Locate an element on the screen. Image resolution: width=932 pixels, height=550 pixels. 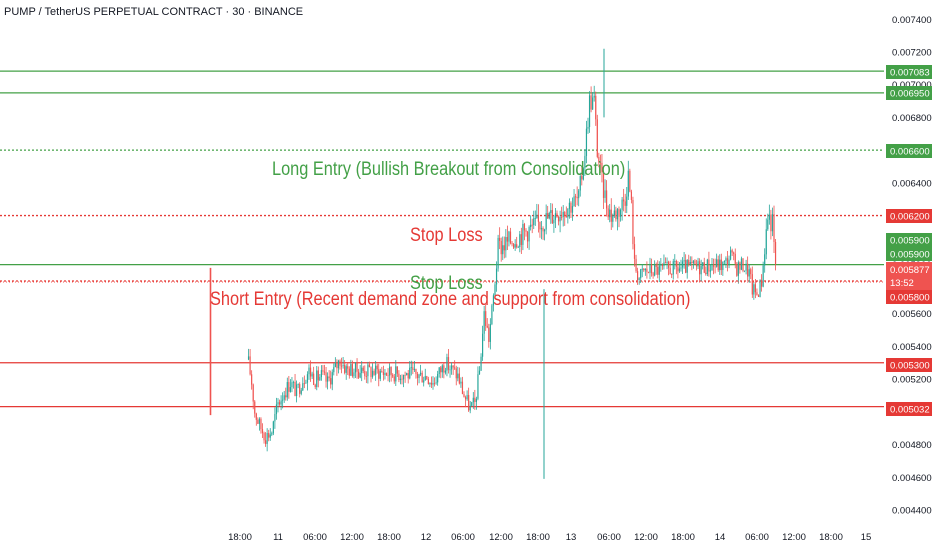
price-tag-bg-0.005800 is located at coordinates (909, 297).